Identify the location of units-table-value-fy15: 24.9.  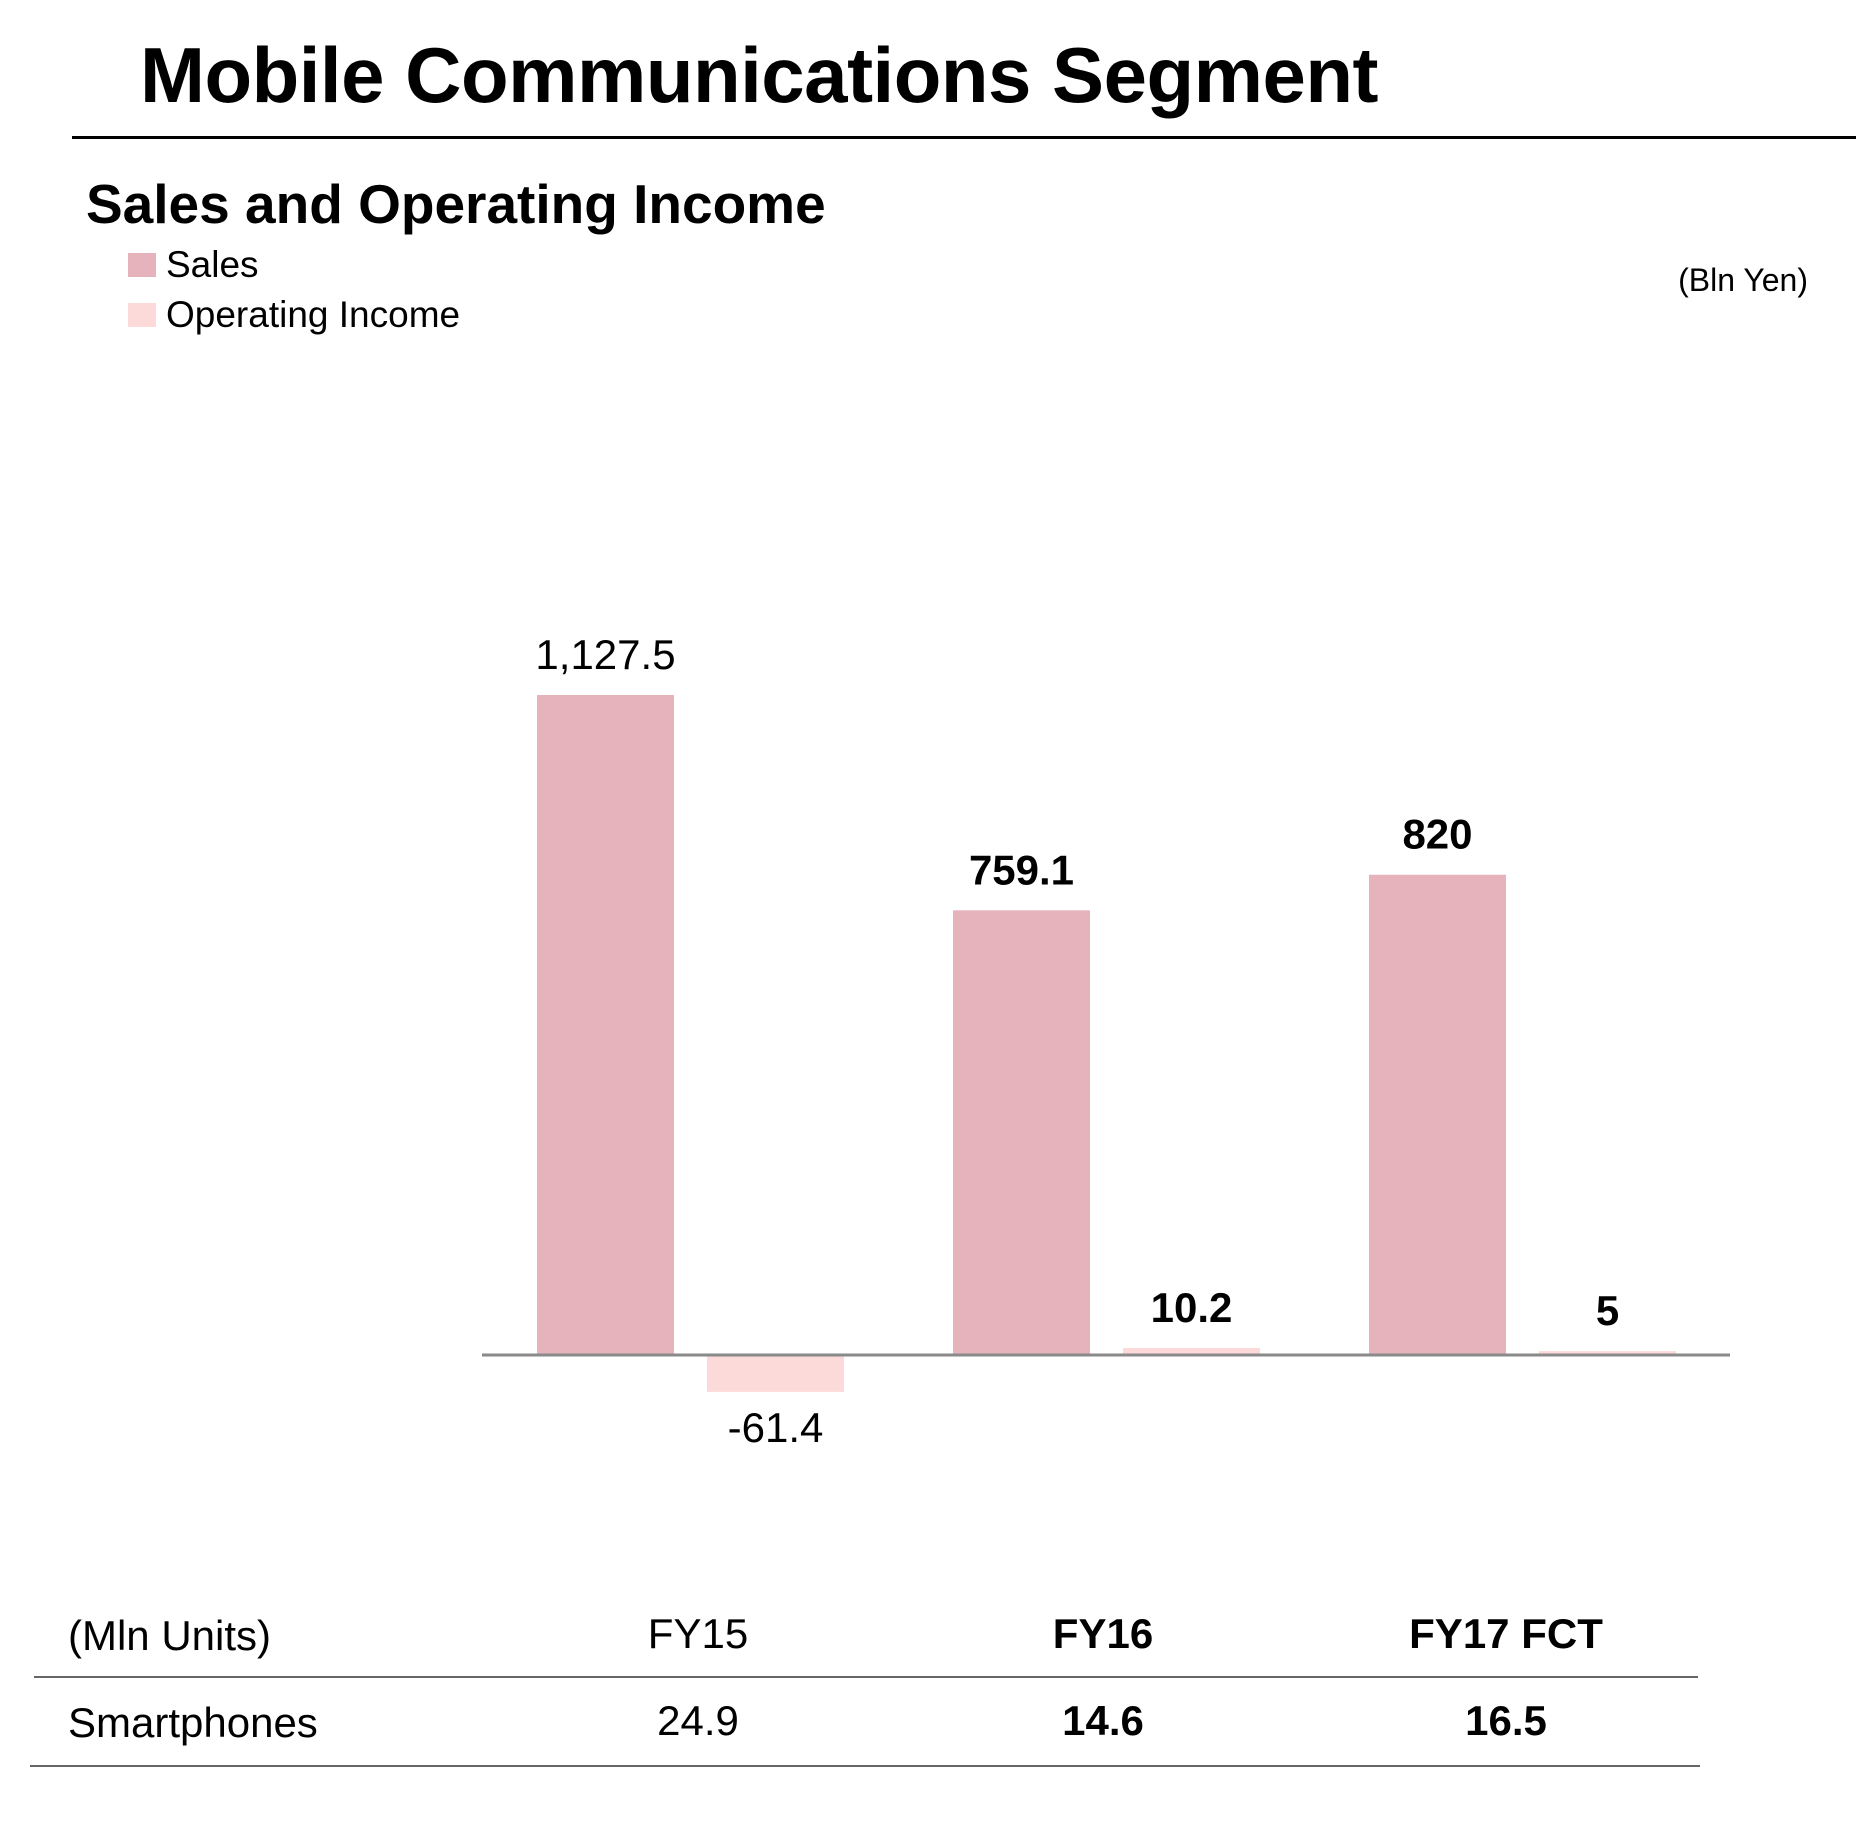
(698, 1720).